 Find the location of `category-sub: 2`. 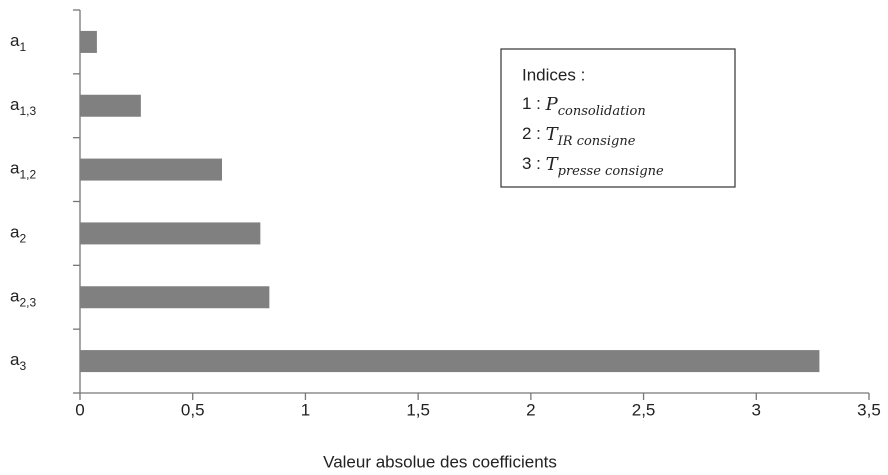

category-sub: 2 is located at coordinates (22, 239).